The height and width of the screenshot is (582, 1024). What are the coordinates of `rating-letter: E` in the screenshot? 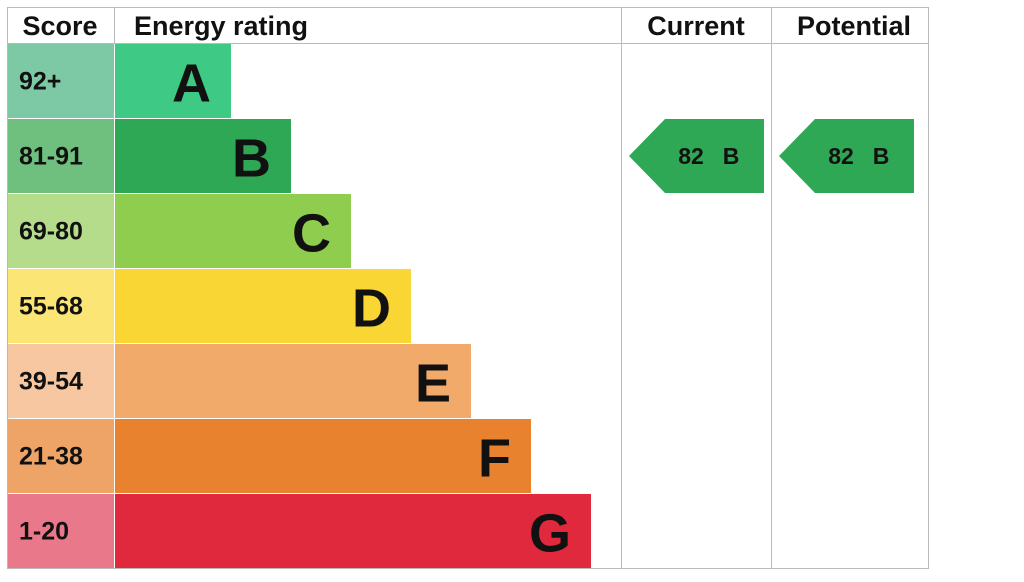 It's located at (433, 384).